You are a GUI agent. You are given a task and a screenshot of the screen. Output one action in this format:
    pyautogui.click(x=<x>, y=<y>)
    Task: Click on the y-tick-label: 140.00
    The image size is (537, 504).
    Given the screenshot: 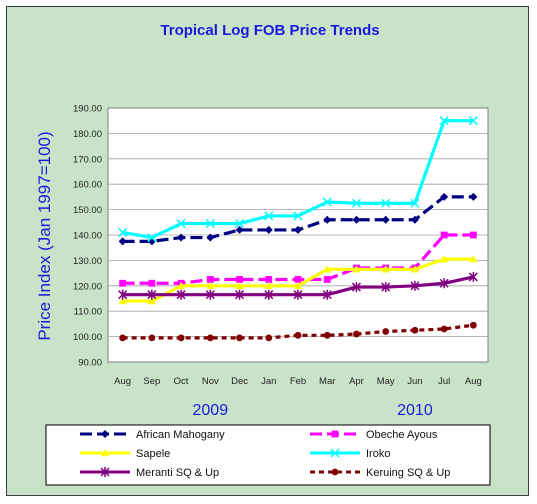 What is the action you would take?
    pyautogui.click(x=87, y=236)
    